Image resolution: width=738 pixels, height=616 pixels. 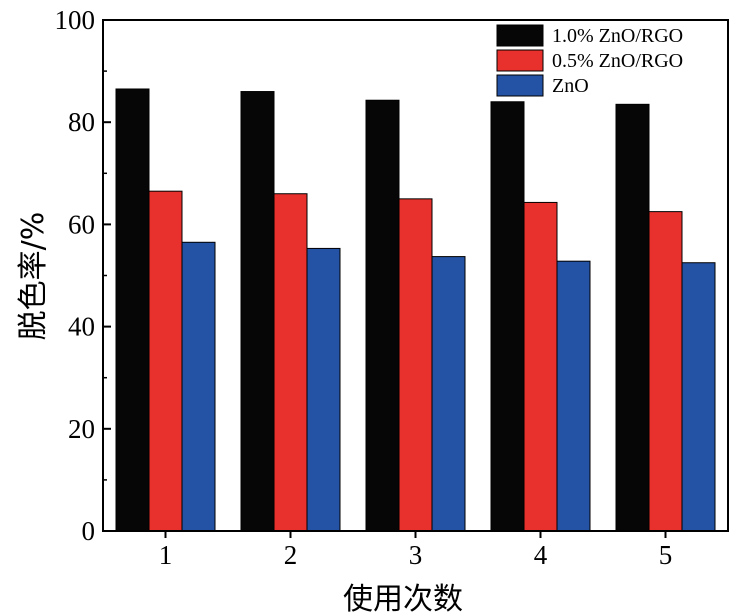 What do you see at coordinates (81, 429) in the screenshot?
I see `y-tick-label: 20` at bounding box center [81, 429].